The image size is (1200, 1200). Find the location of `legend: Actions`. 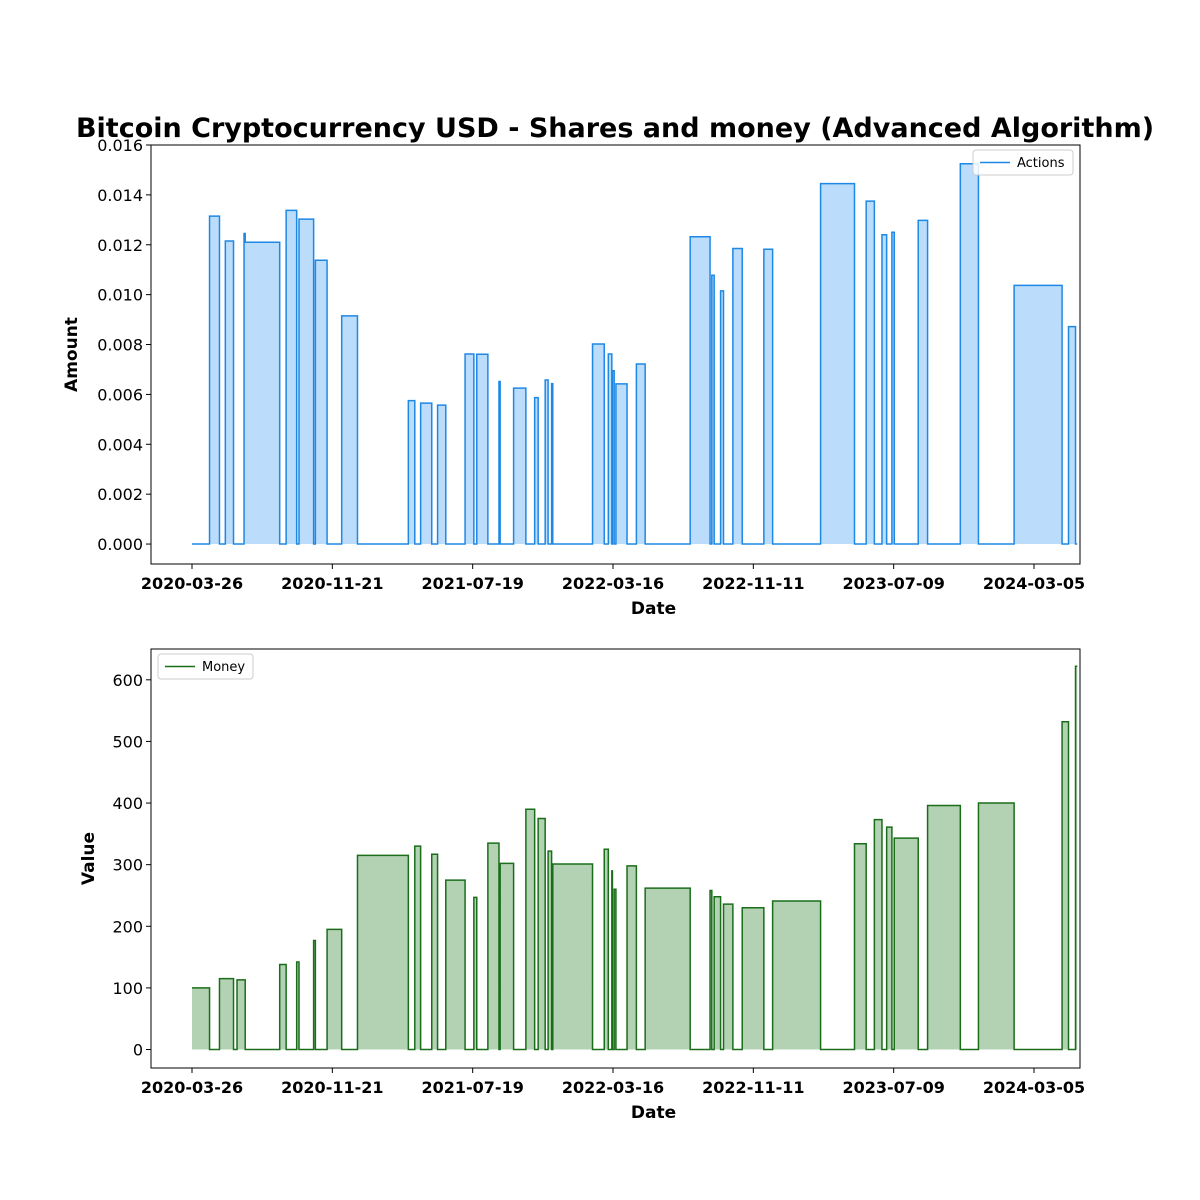

legend: Actions is located at coordinates (1023, 162).